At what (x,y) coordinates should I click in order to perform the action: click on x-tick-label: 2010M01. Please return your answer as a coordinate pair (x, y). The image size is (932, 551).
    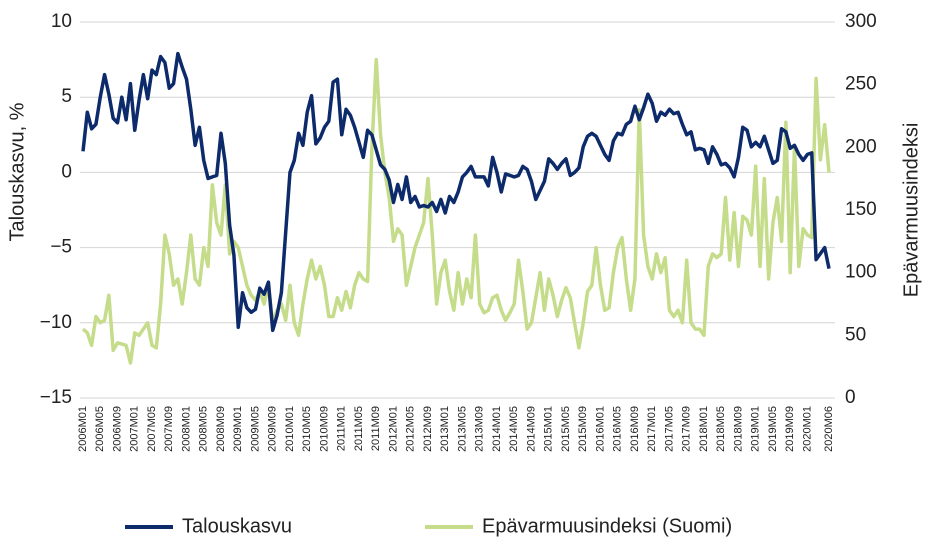
    Looking at the image, I should click on (290, 429).